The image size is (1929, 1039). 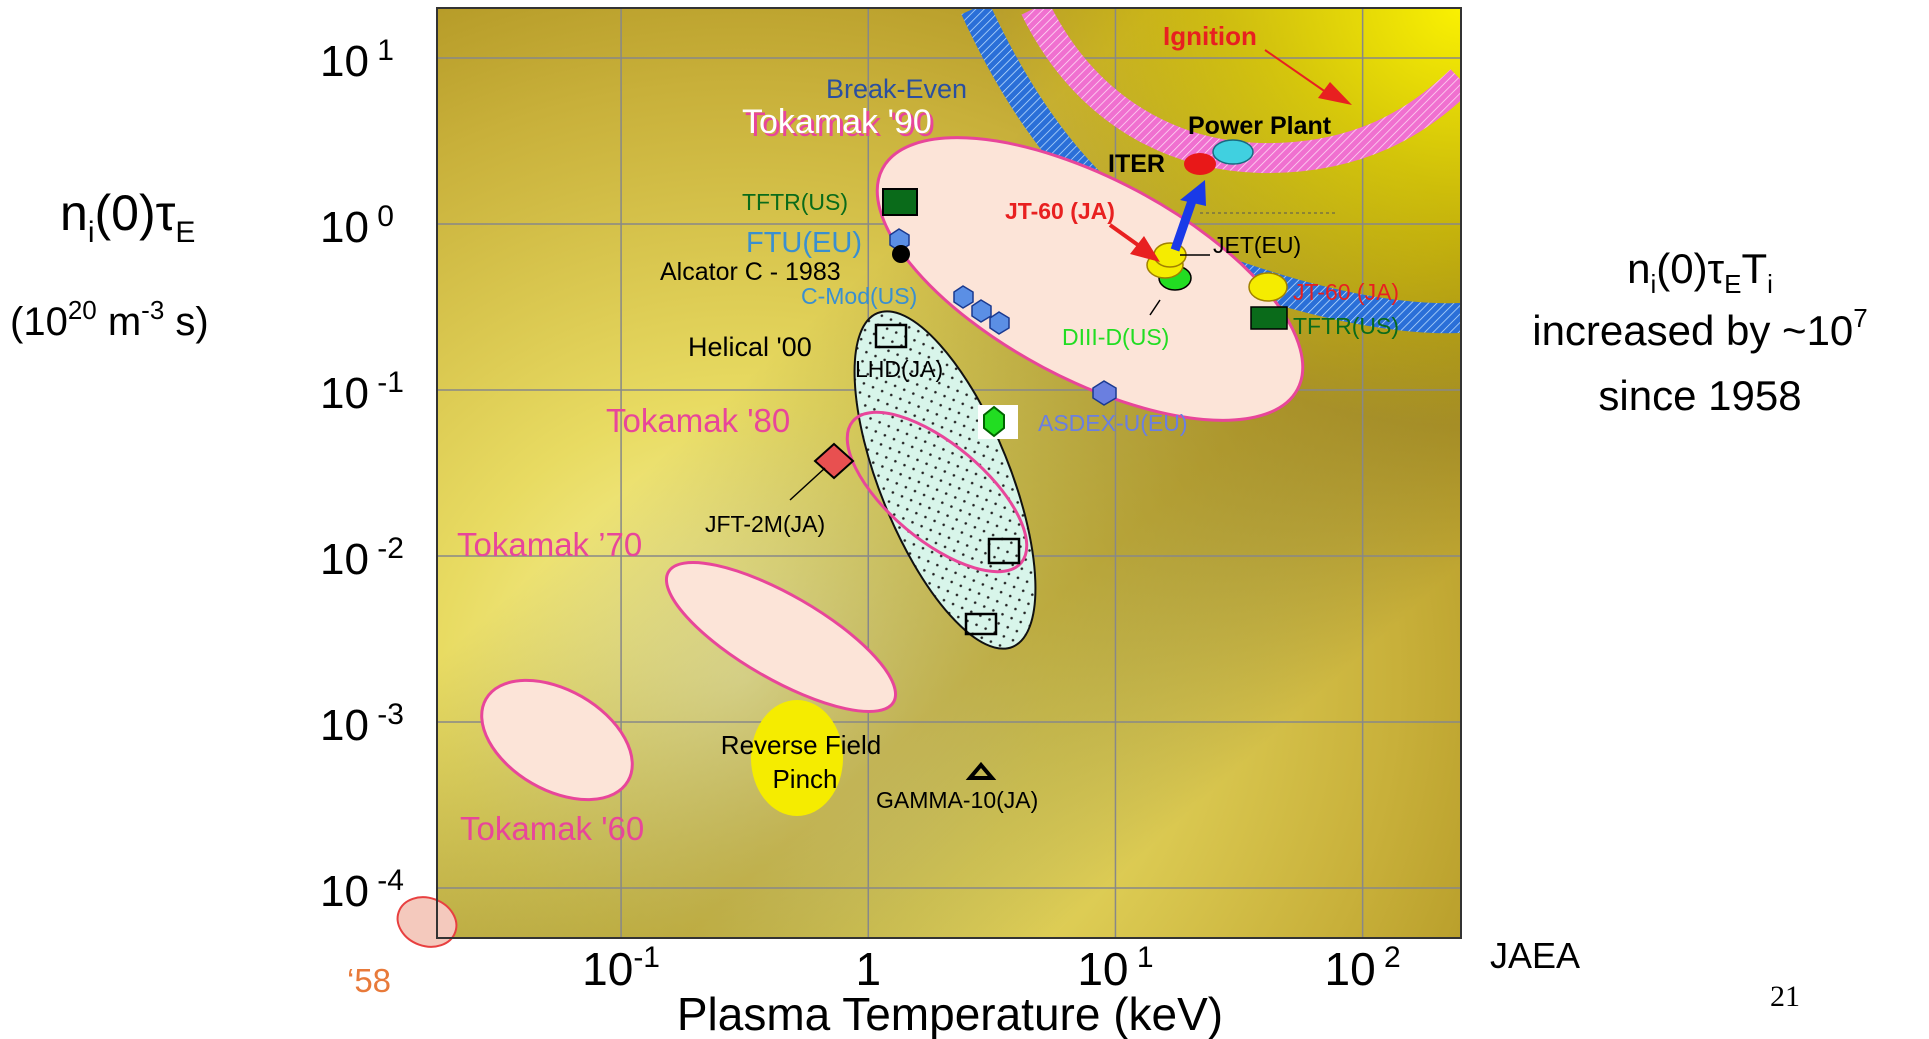 What do you see at coordinates (362, 475) in the screenshot?
I see `y-tick-labels: 10 1 10 0 10 -1 10 -2 10 -3 10 -4` at bounding box center [362, 475].